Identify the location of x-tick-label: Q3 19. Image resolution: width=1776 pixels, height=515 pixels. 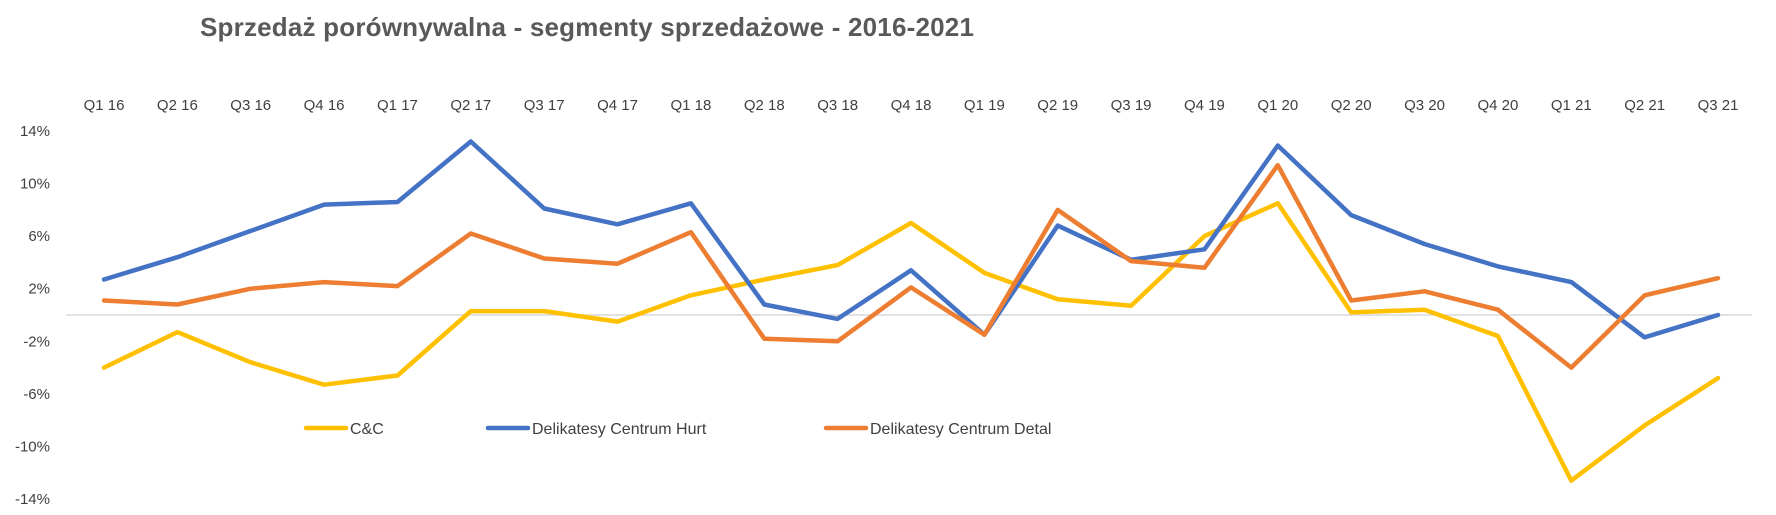
(1131, 105).